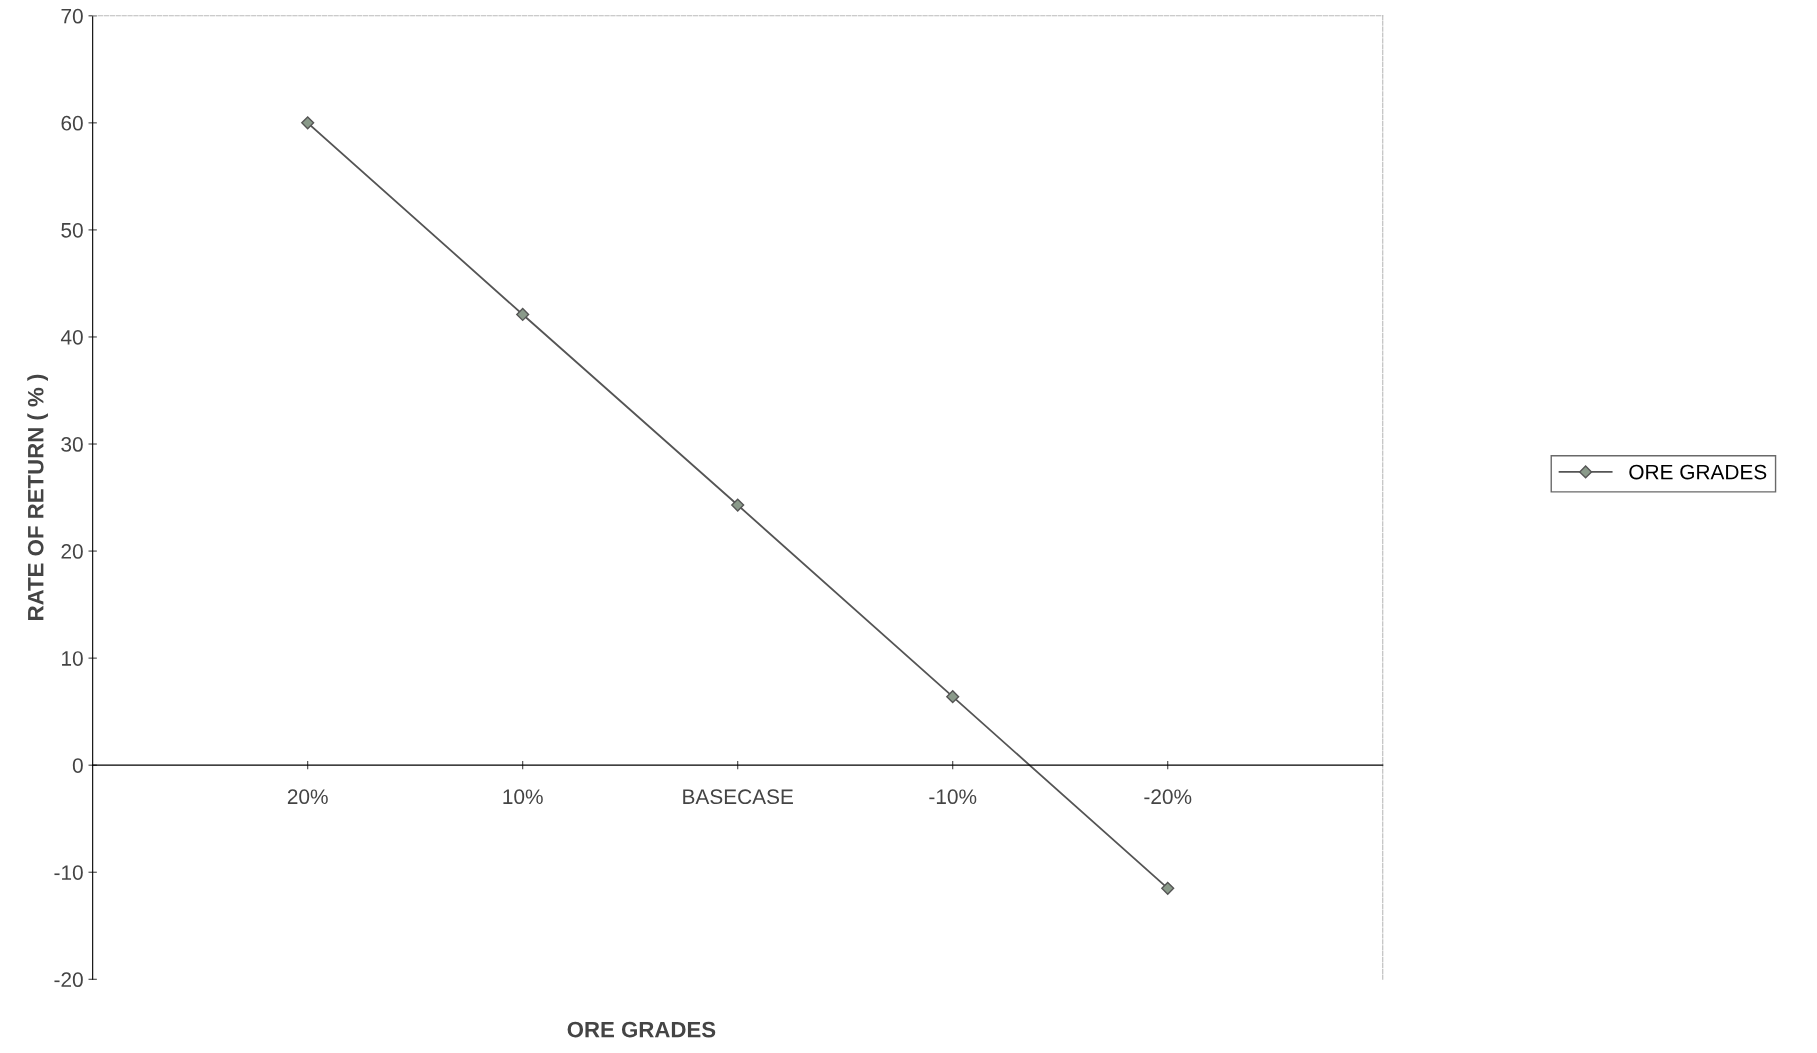 The height and width of the screenshot is (1053, 1817). I want to click on y-tick-label: 20, so click(72, 551).